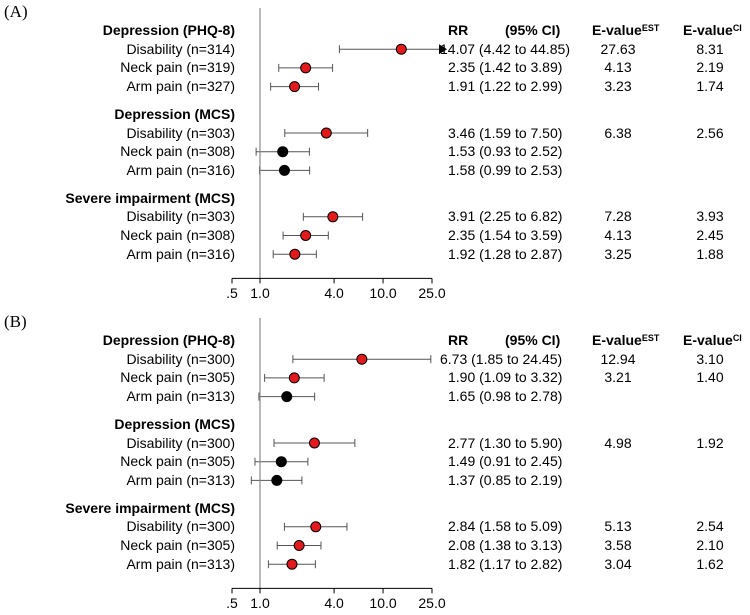  I want to click on rr-ci-text: 1.92 (1.28 to 2.87), so click(505, 253).